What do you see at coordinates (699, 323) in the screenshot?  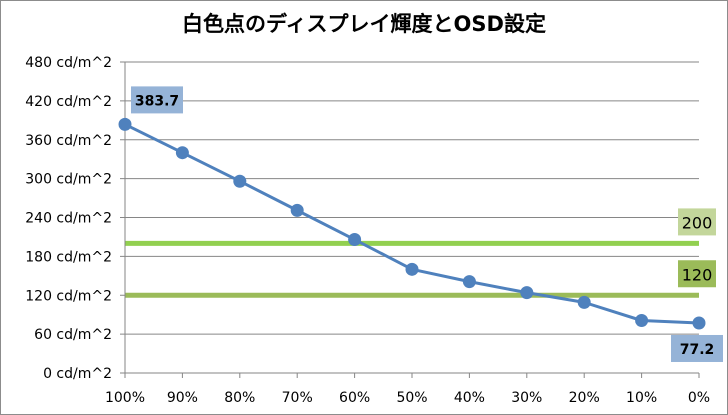 I see `data-point-0%` at bounding box center [699, 323].